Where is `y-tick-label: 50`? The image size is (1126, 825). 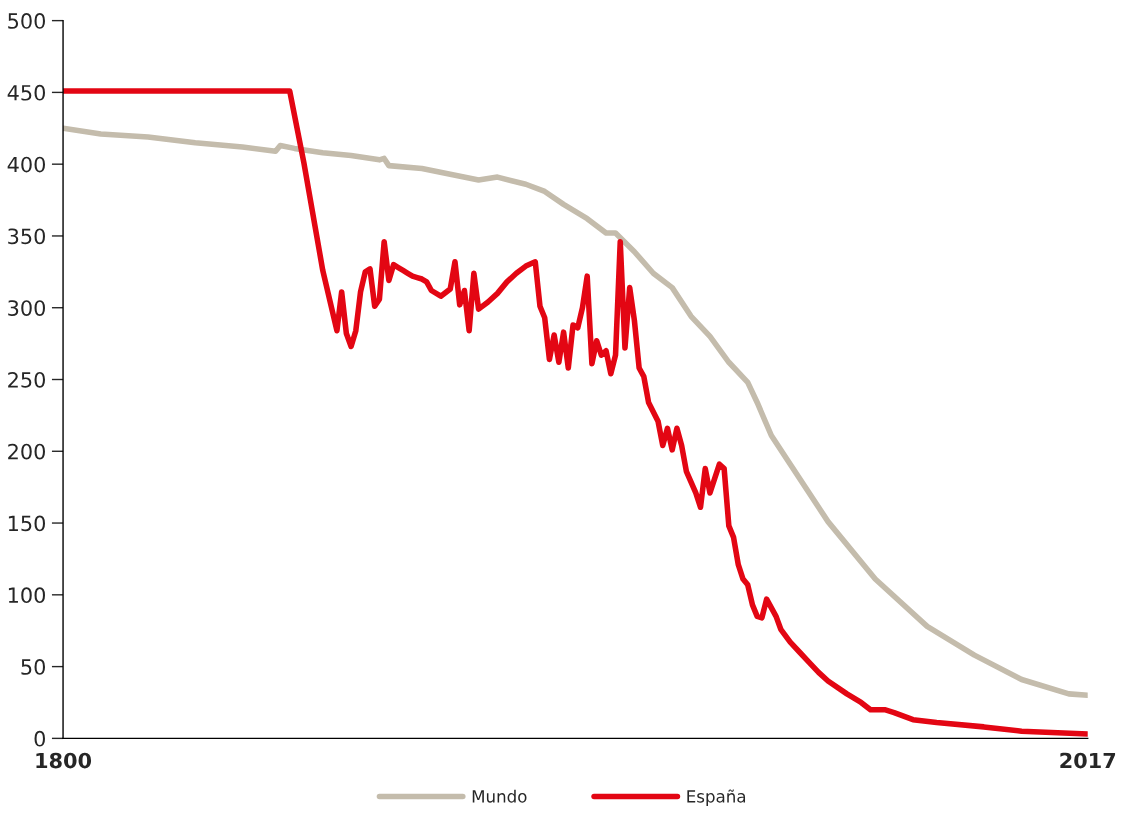
y-tick-label: 50 is located at coordinates (33, 667).